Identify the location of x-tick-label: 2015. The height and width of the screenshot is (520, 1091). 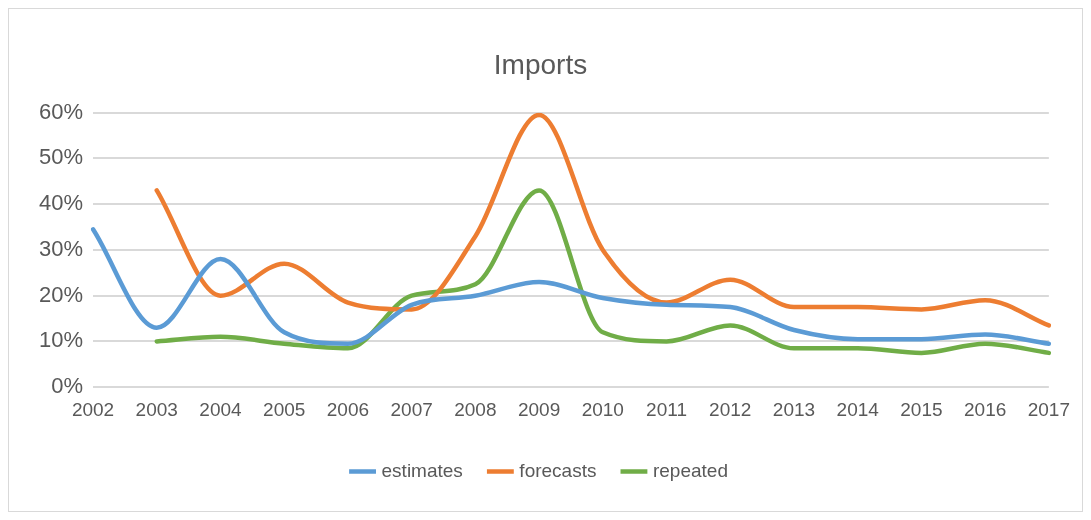
(921, 409).